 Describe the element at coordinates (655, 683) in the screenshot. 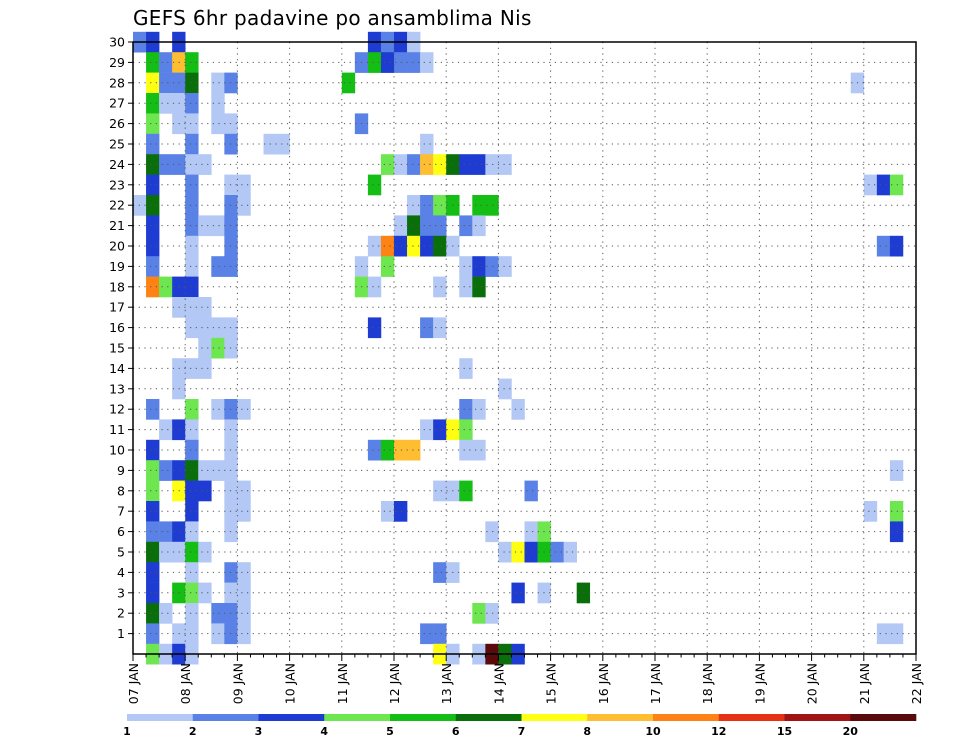

I see `x-tick-label: 17 JAN` at that location.